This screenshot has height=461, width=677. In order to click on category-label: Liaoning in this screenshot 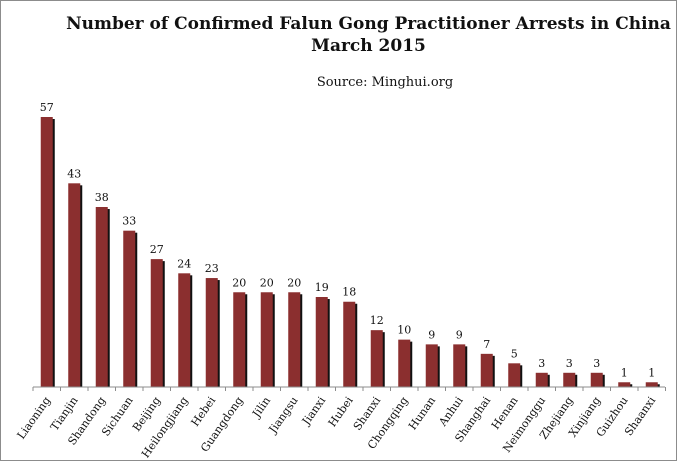, I will do `click(34, 417)`.